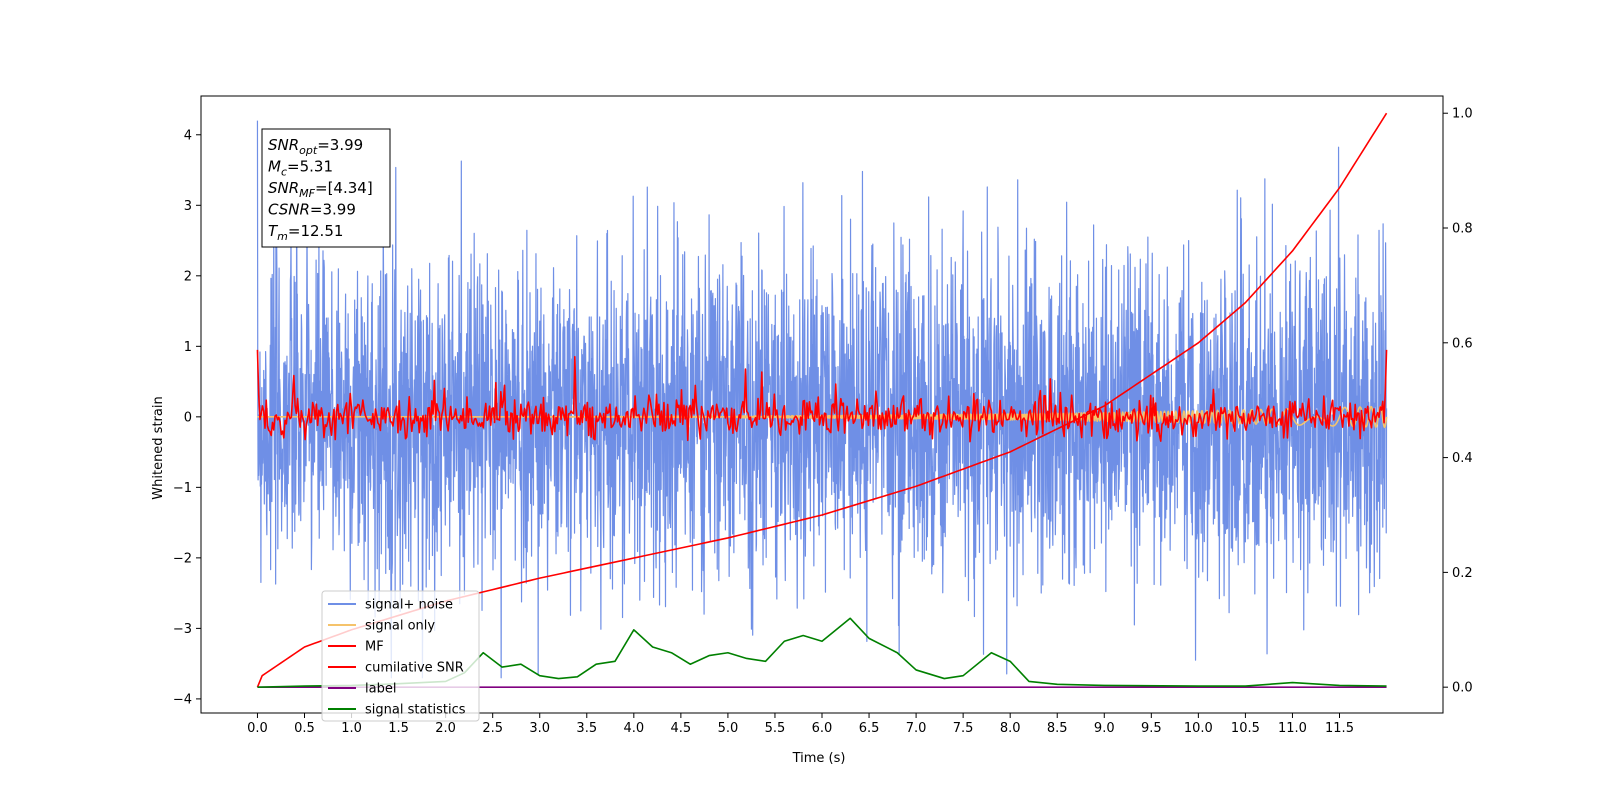 This screenshot has height=800, width=1600. I want to click on y2-tick-label: 0.0, so click(1462, 688).